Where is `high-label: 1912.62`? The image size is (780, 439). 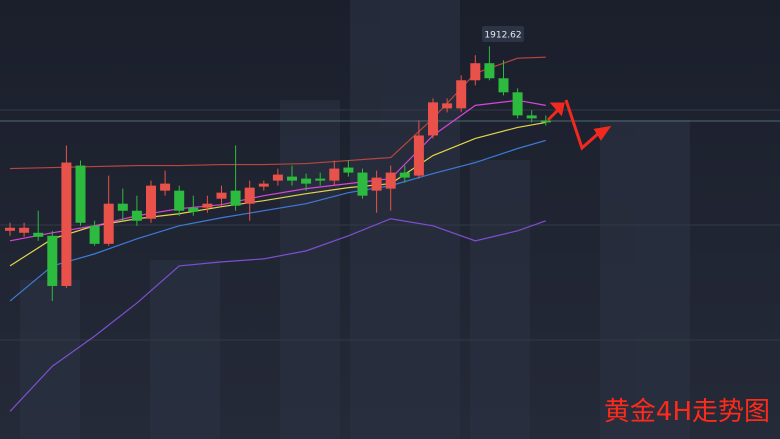
high-label: 1912.62 is located at coordinates (502, 36).